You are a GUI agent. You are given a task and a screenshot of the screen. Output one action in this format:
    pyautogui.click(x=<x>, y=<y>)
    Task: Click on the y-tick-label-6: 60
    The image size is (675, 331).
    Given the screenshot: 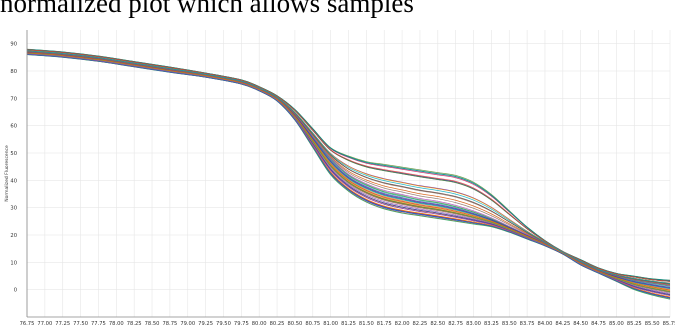 What is the action you would take?
    pyautogui.click(x=13, y=127)
    